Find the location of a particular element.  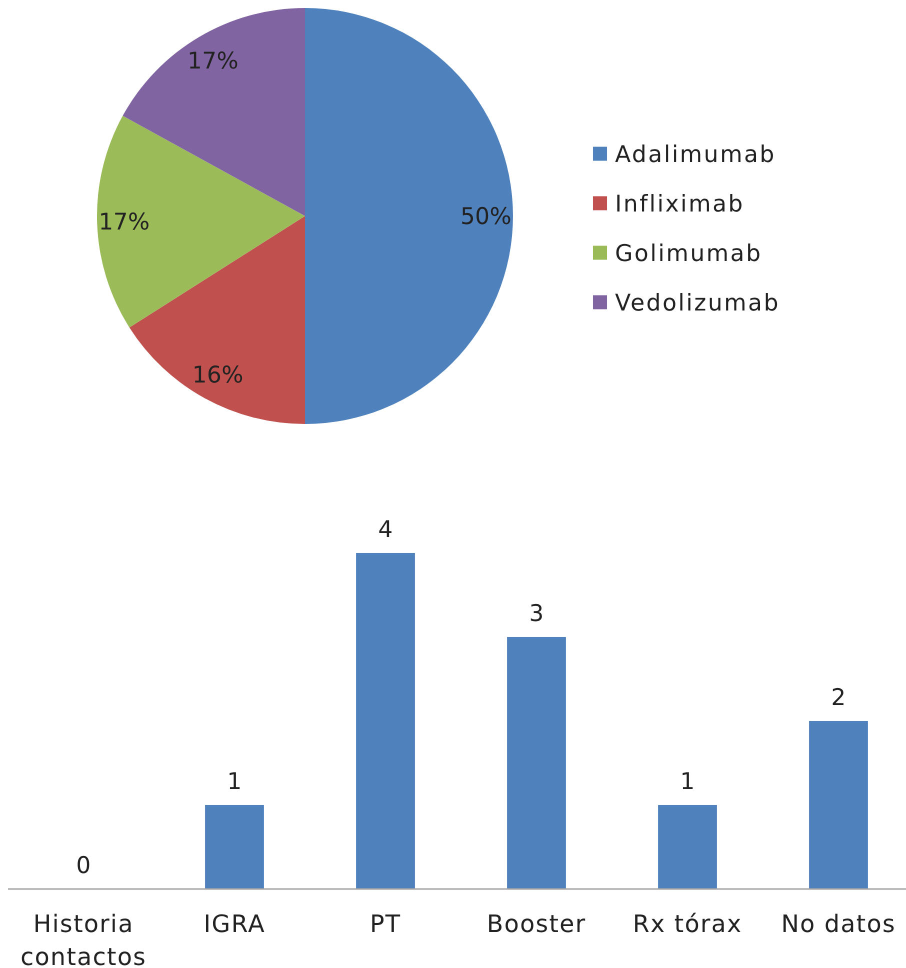

legend-label: Vedolizumab is located at coordinates (697, 303).